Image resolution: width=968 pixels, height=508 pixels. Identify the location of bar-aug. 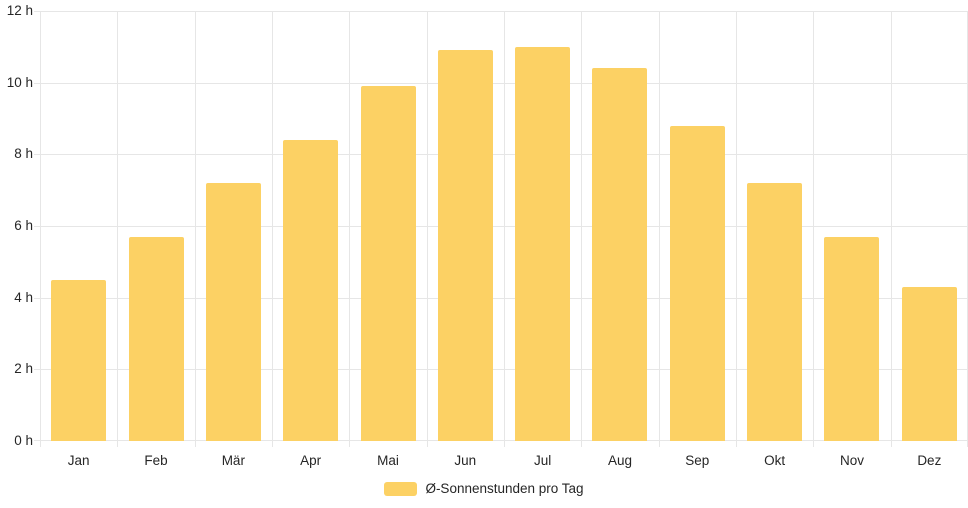
(619, 254).